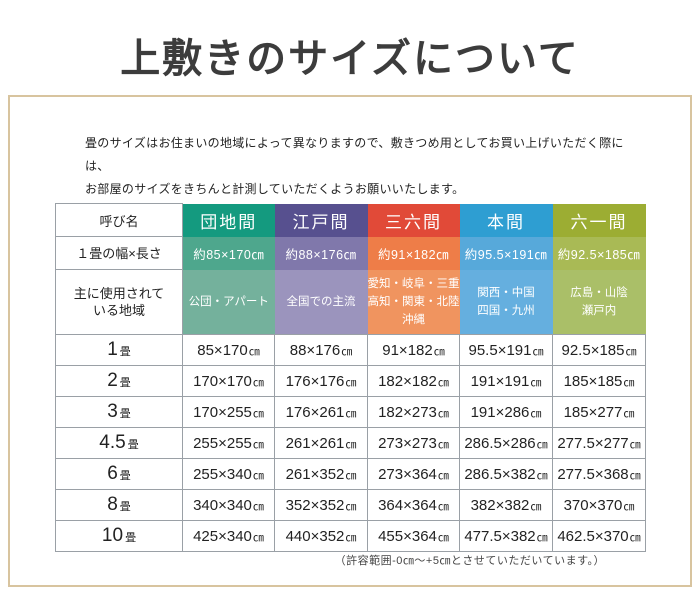 This screenshot has width=700, height=604. I want to click on size-value-cell: 425×340㎝, so click(228, 536).